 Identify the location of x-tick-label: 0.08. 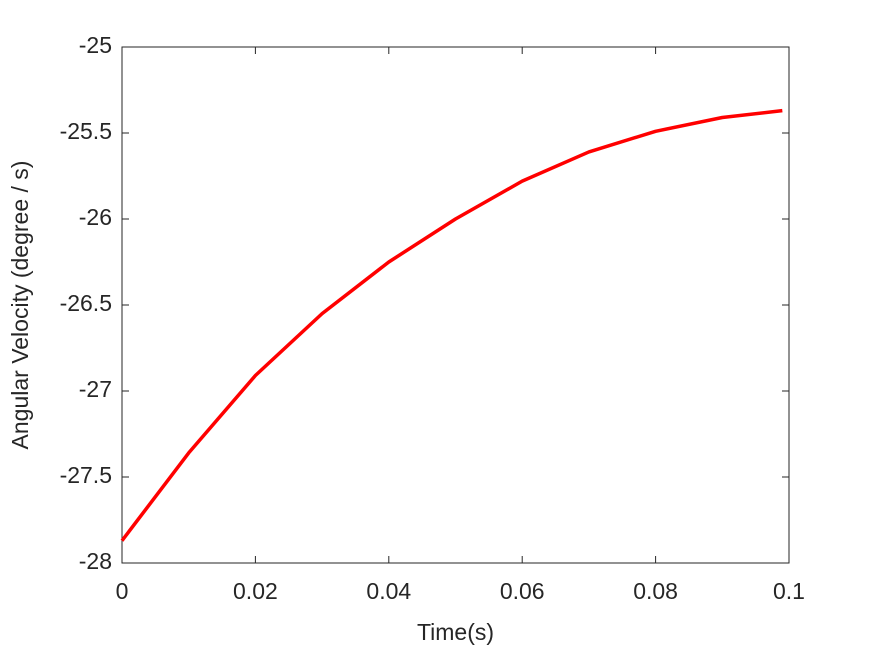
(655, 591).